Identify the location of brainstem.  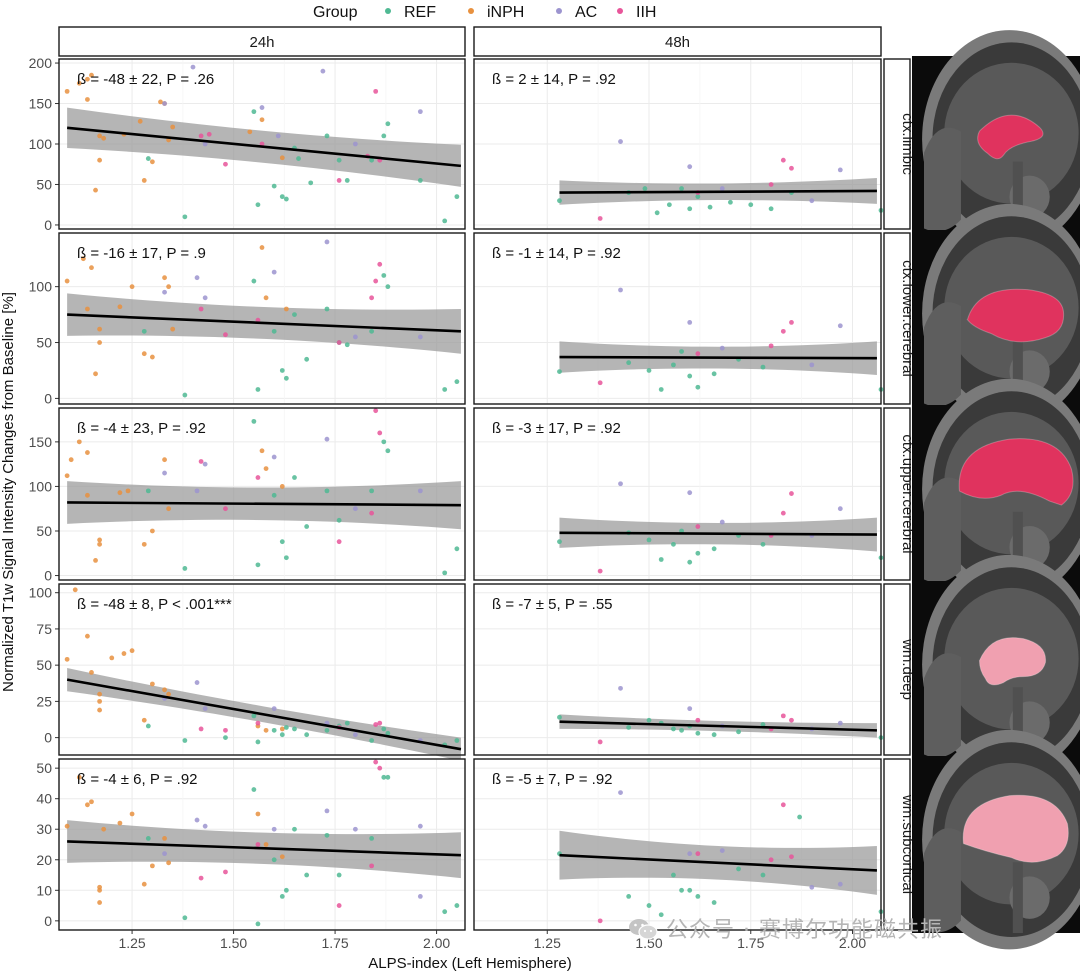
(1017, 371).